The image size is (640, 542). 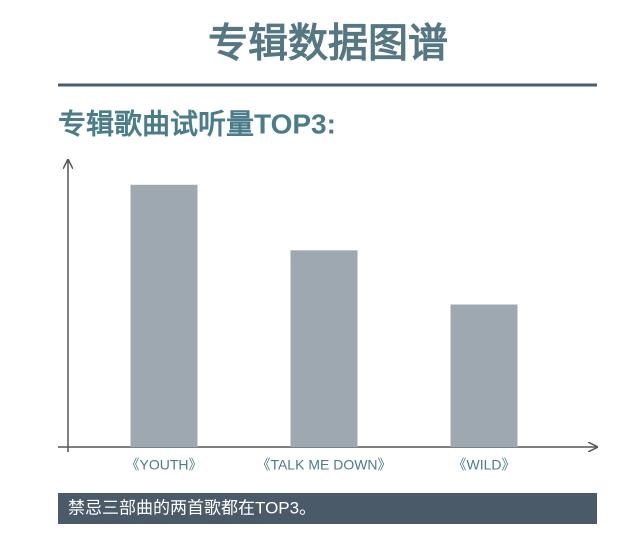 What do you see at coordinates (328, 44) in the screenshot?
I see `page-title: 专辑数据图谱` at bounding box center [328, 44].